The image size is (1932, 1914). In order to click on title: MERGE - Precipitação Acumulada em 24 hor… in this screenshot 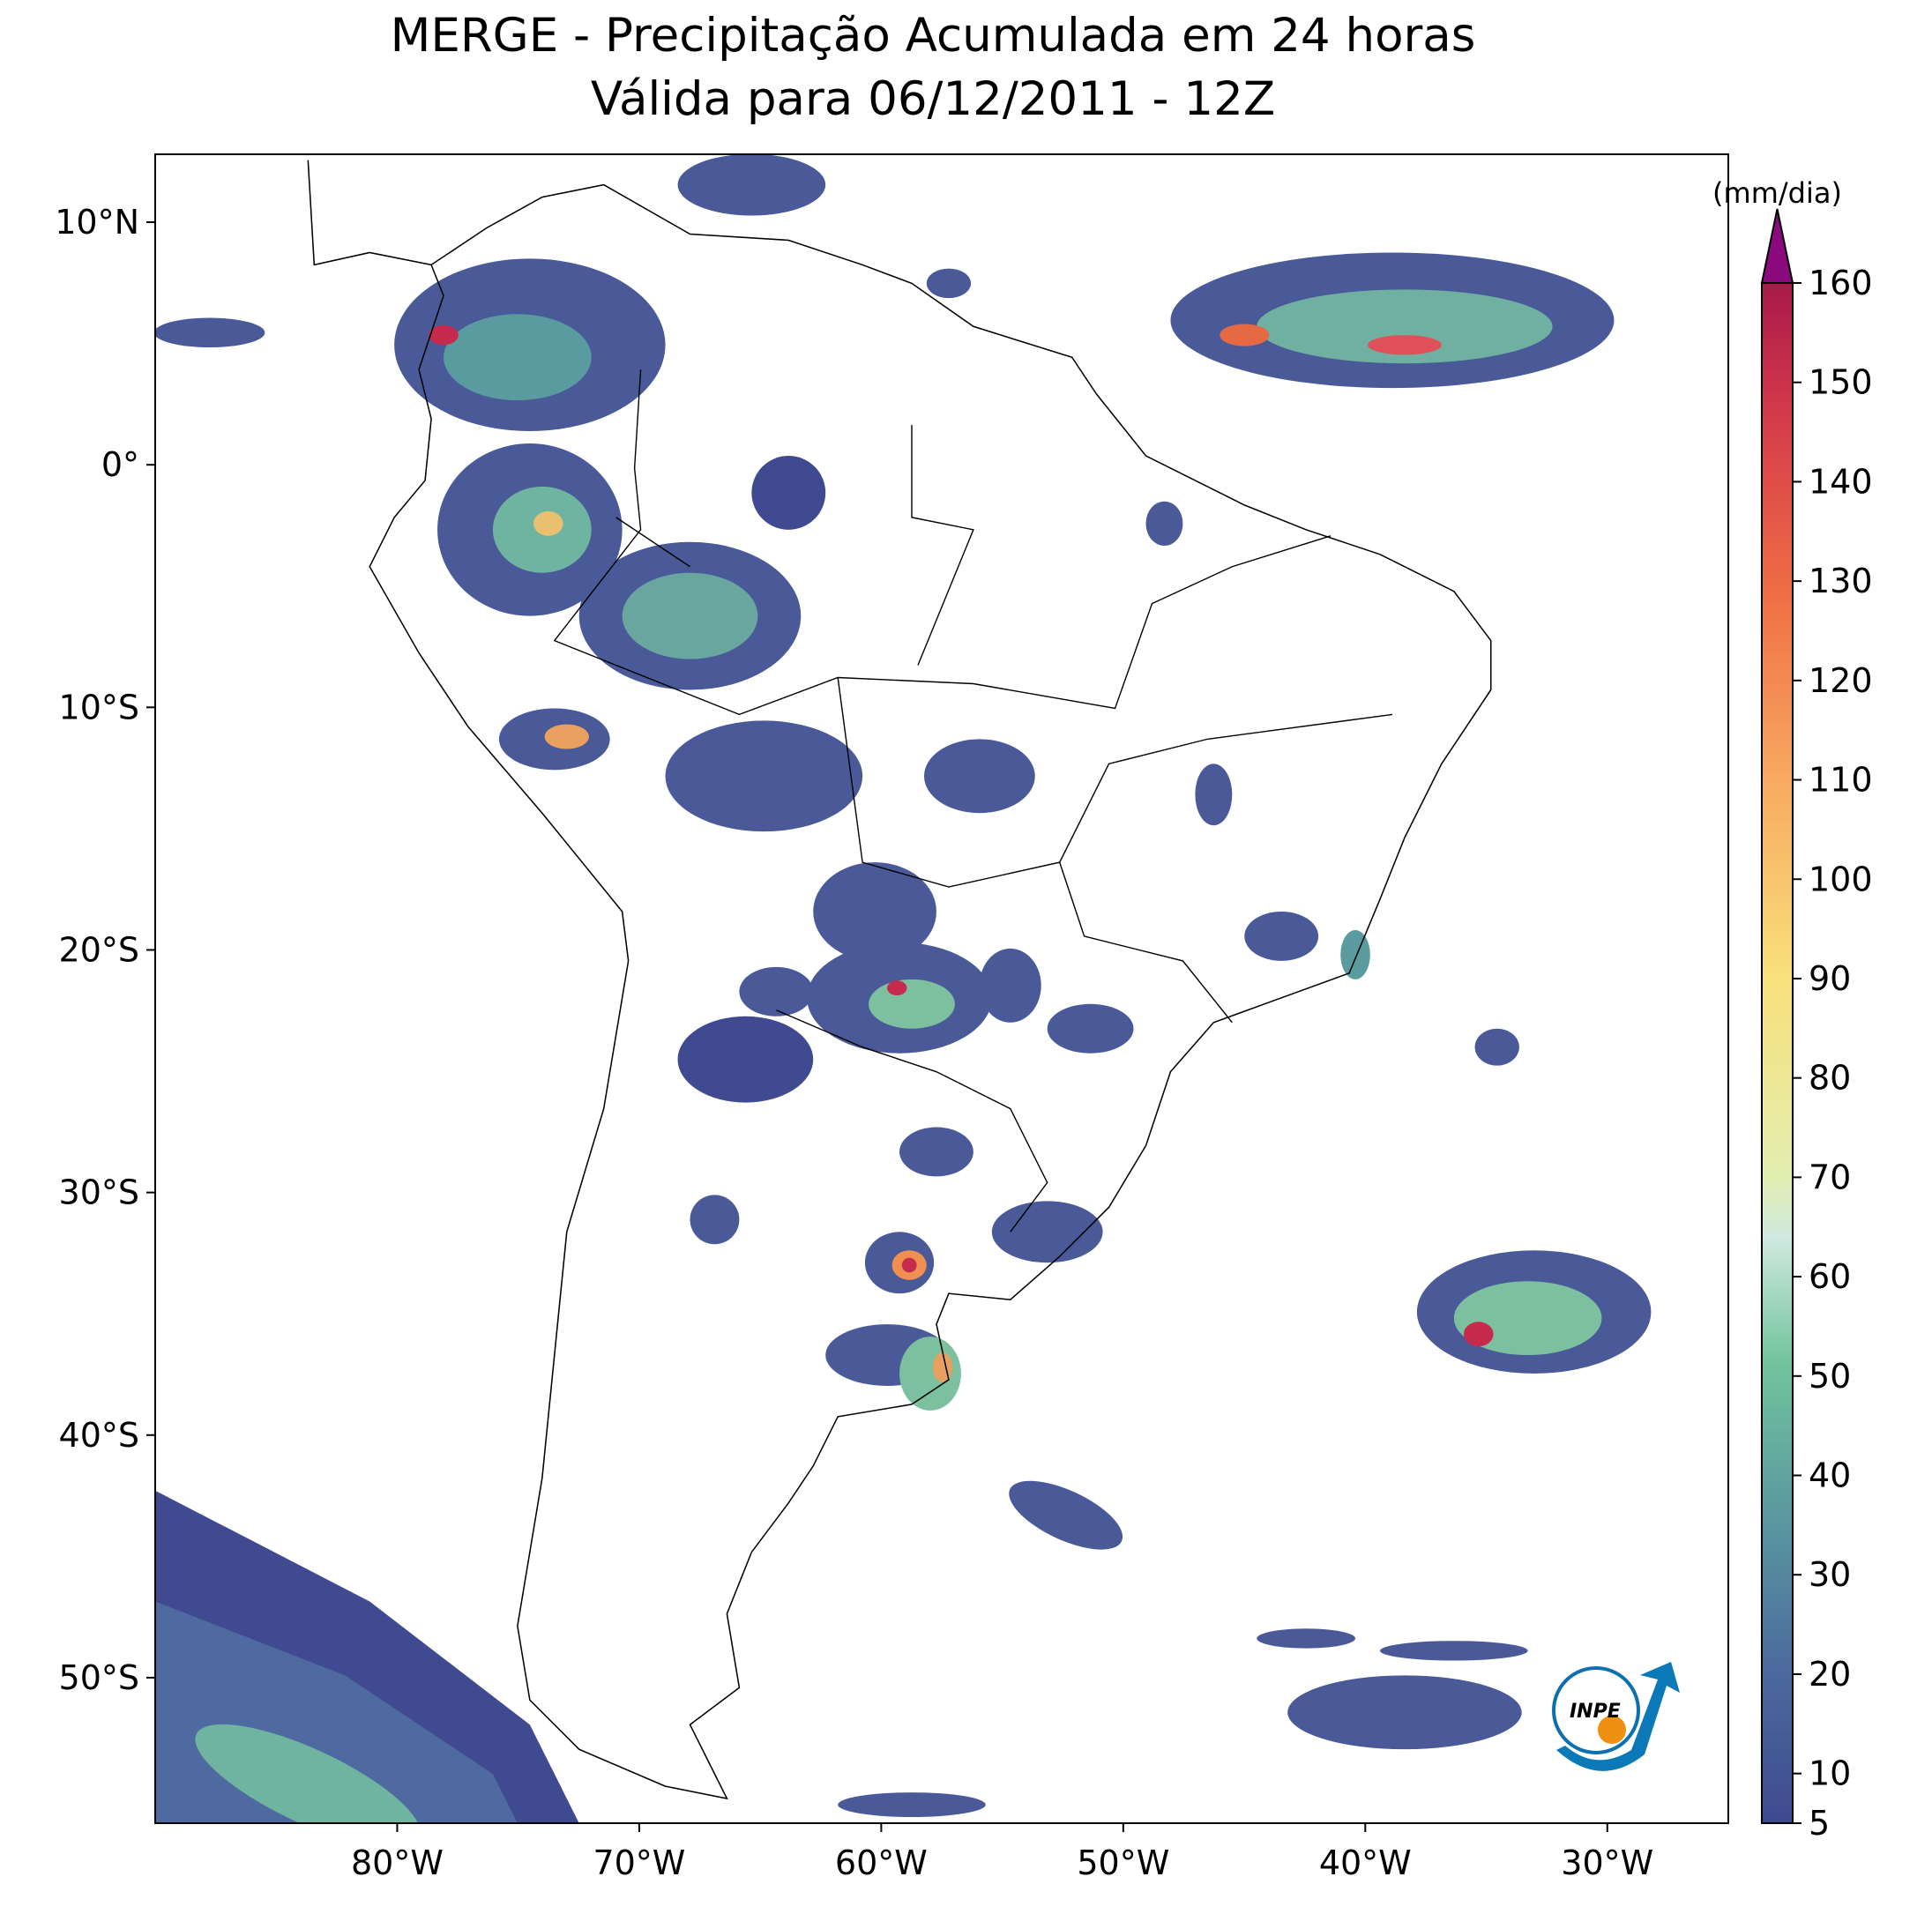, I will do `click(933, 36)`.